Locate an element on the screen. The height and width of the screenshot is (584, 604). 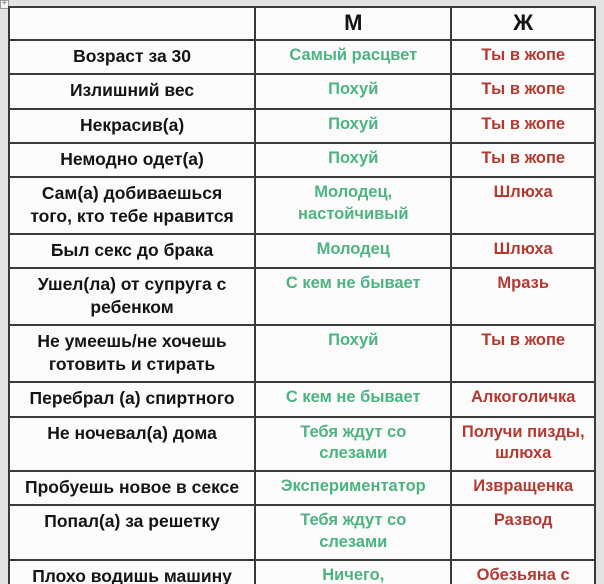
female-cell: Обезьяна с гранатой is located at coordinates (523, 571).